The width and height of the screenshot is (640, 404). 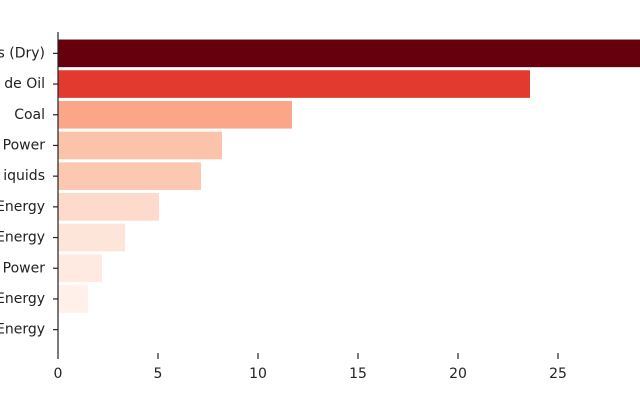 I want to click on x-tick-label: 15, so click(x=358, y=374).